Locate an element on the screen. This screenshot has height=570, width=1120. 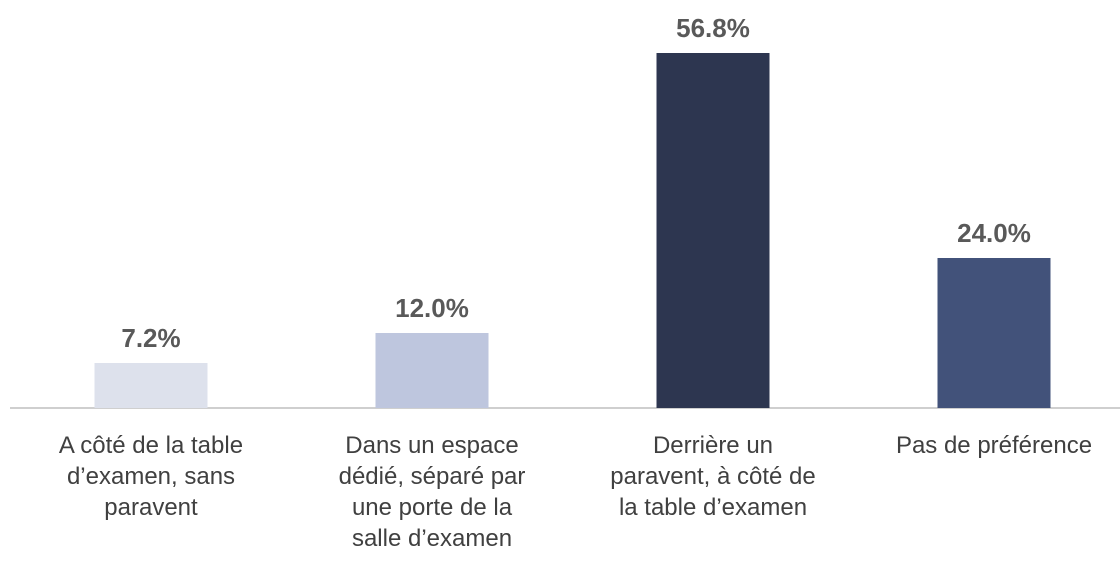
value-label: 12.0% is located at coordinates (432, 308).